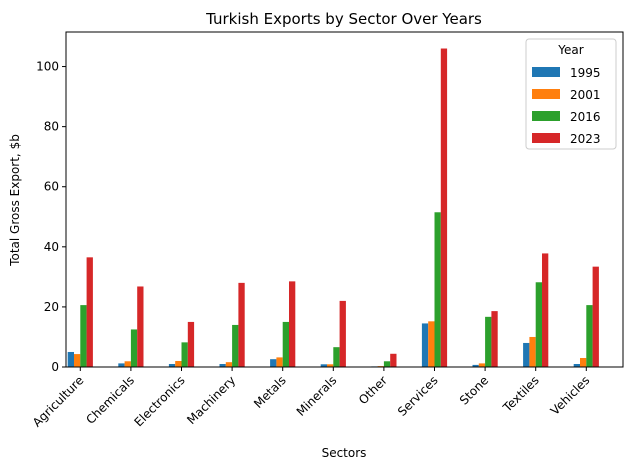  Describe the element at coordinates (110, 400) in the screenshot. I see `x-tick-label: Chemicals` at that location.